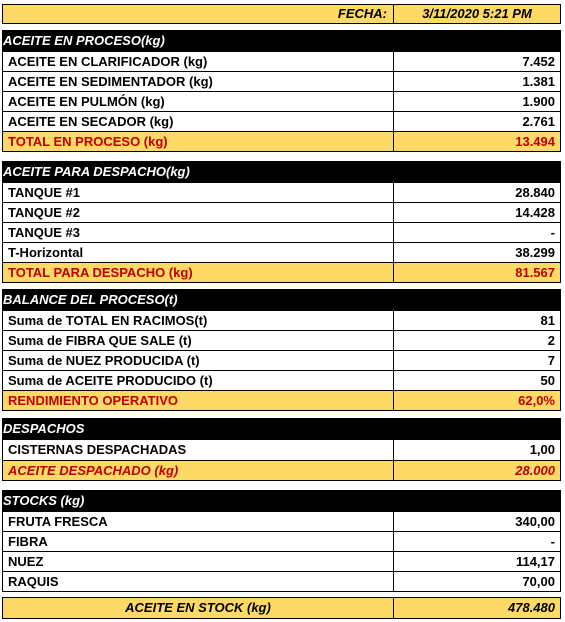  Describe the element at coordinates (198, 581) in the screenshot. I see `row-label: RAQUIS` at that location.